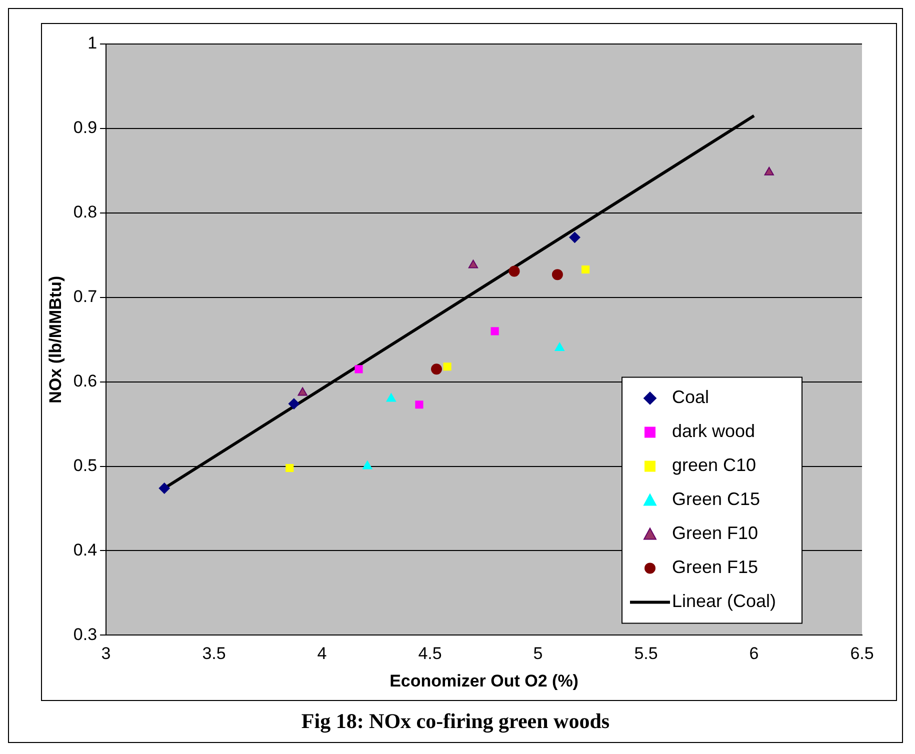 This screenshot has width=915, height=754. What do you see at coordinates (85, 634) in the screenshot?
I see `y-tick-label: 0.3` at bounding box center [85, 634].